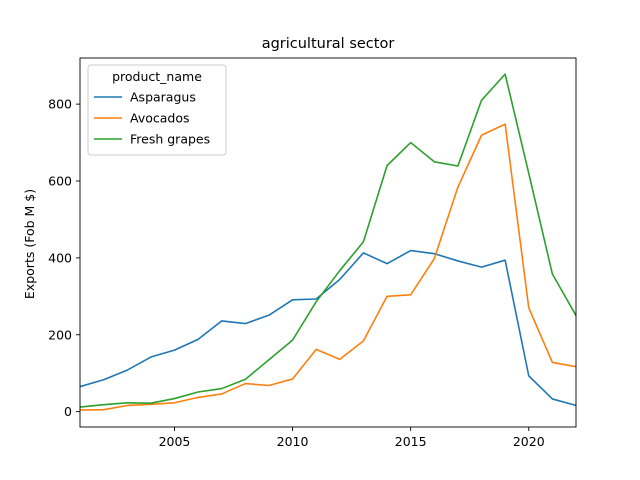  What do you see at coordinates (68, 411) in the screenshot?
I see `y-tick-label: 0` at bounding box center [68, 411].